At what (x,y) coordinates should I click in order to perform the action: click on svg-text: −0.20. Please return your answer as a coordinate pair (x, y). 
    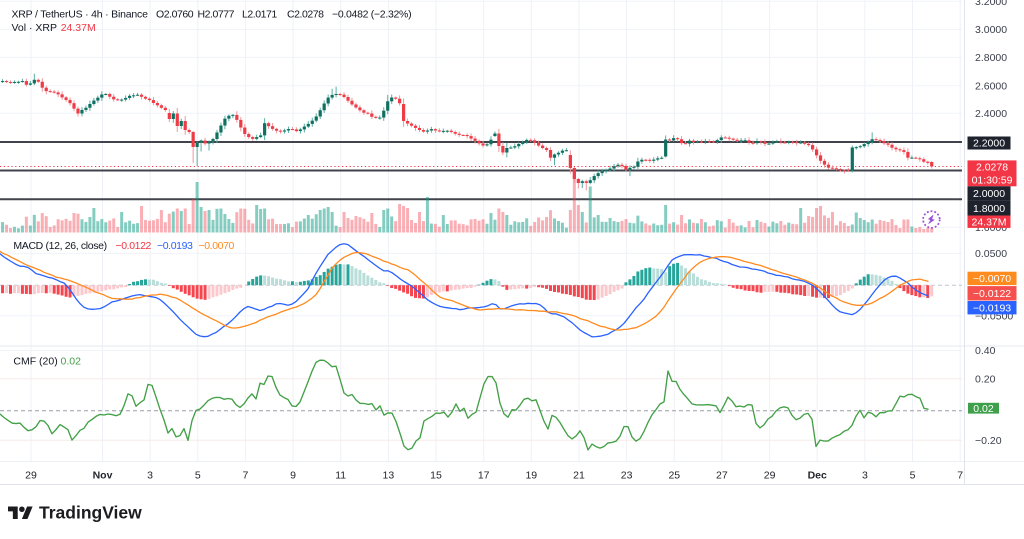
    Looking at the image, I should click on (988, 441).